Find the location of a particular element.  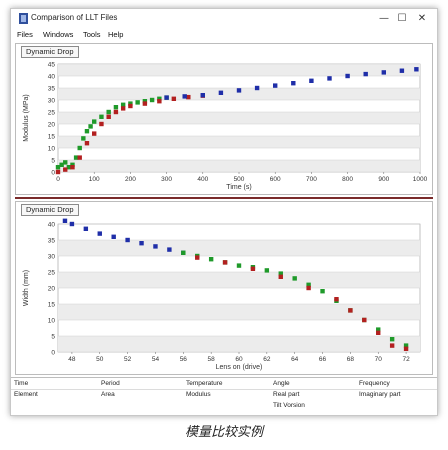

top-chart-y-tick-label: 15 is located at coordinates (52, 137).